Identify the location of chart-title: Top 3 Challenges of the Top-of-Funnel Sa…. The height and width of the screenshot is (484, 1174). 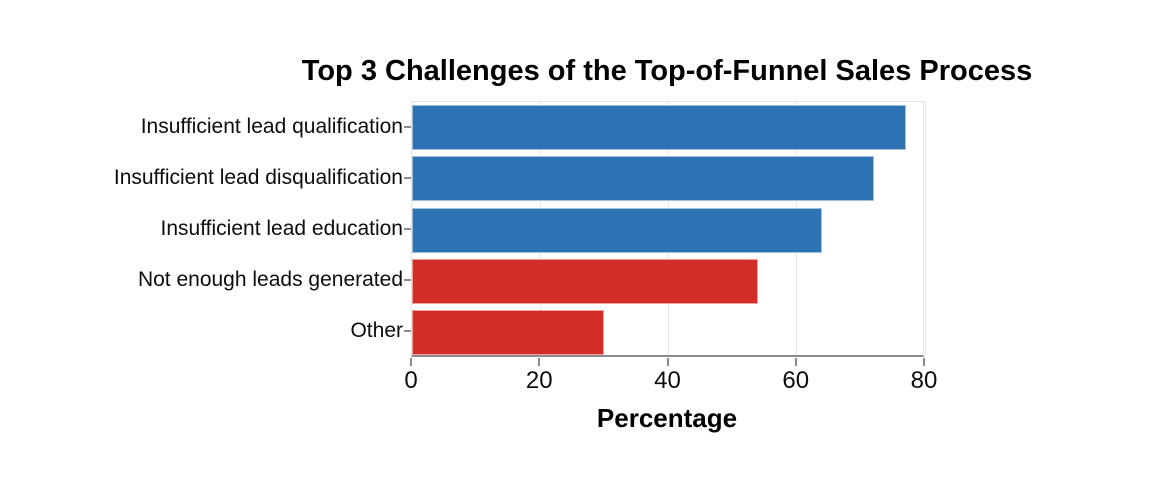
(667, 71).